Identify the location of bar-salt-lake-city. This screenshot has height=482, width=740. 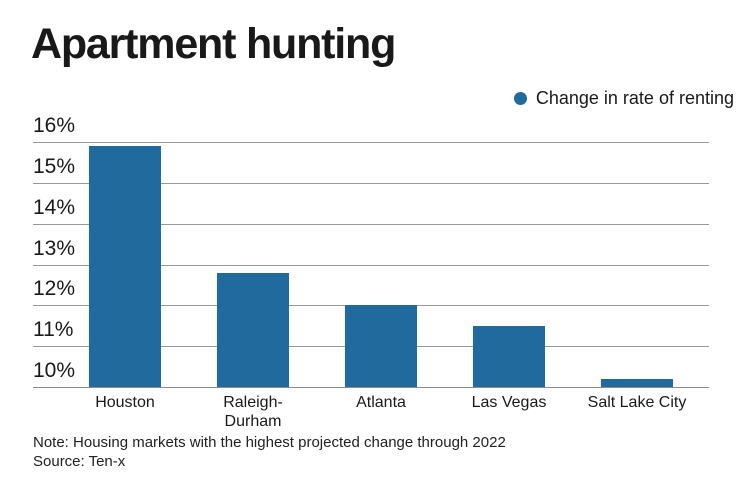
(637, 383).